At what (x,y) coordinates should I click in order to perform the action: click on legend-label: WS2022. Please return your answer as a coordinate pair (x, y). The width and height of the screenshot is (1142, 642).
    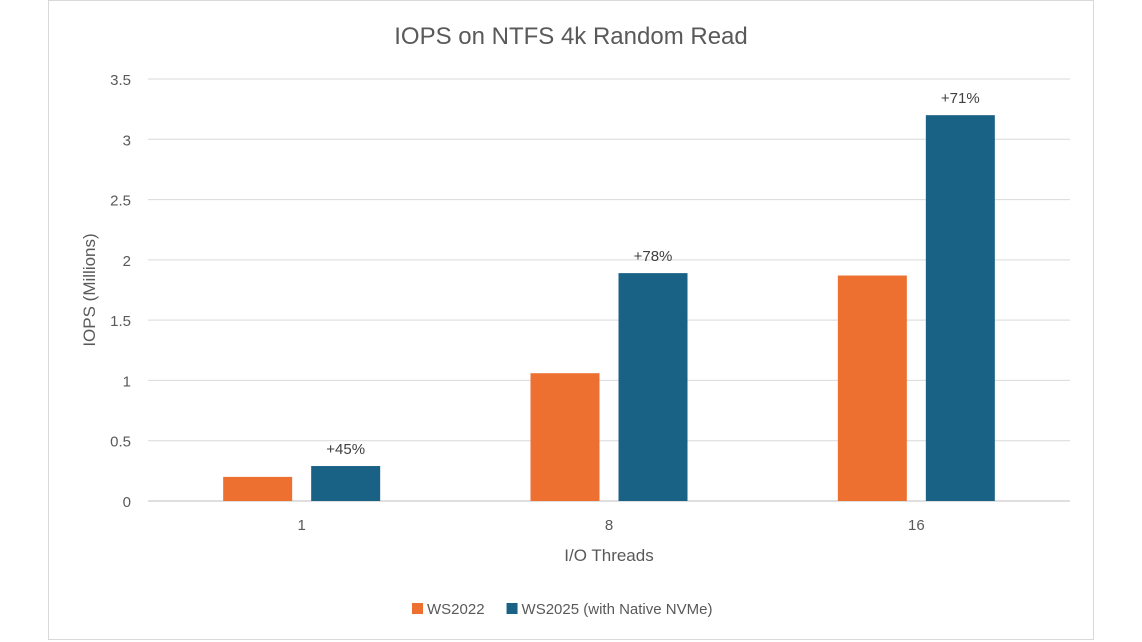
    Looking at the image, I should click on (456, 609).